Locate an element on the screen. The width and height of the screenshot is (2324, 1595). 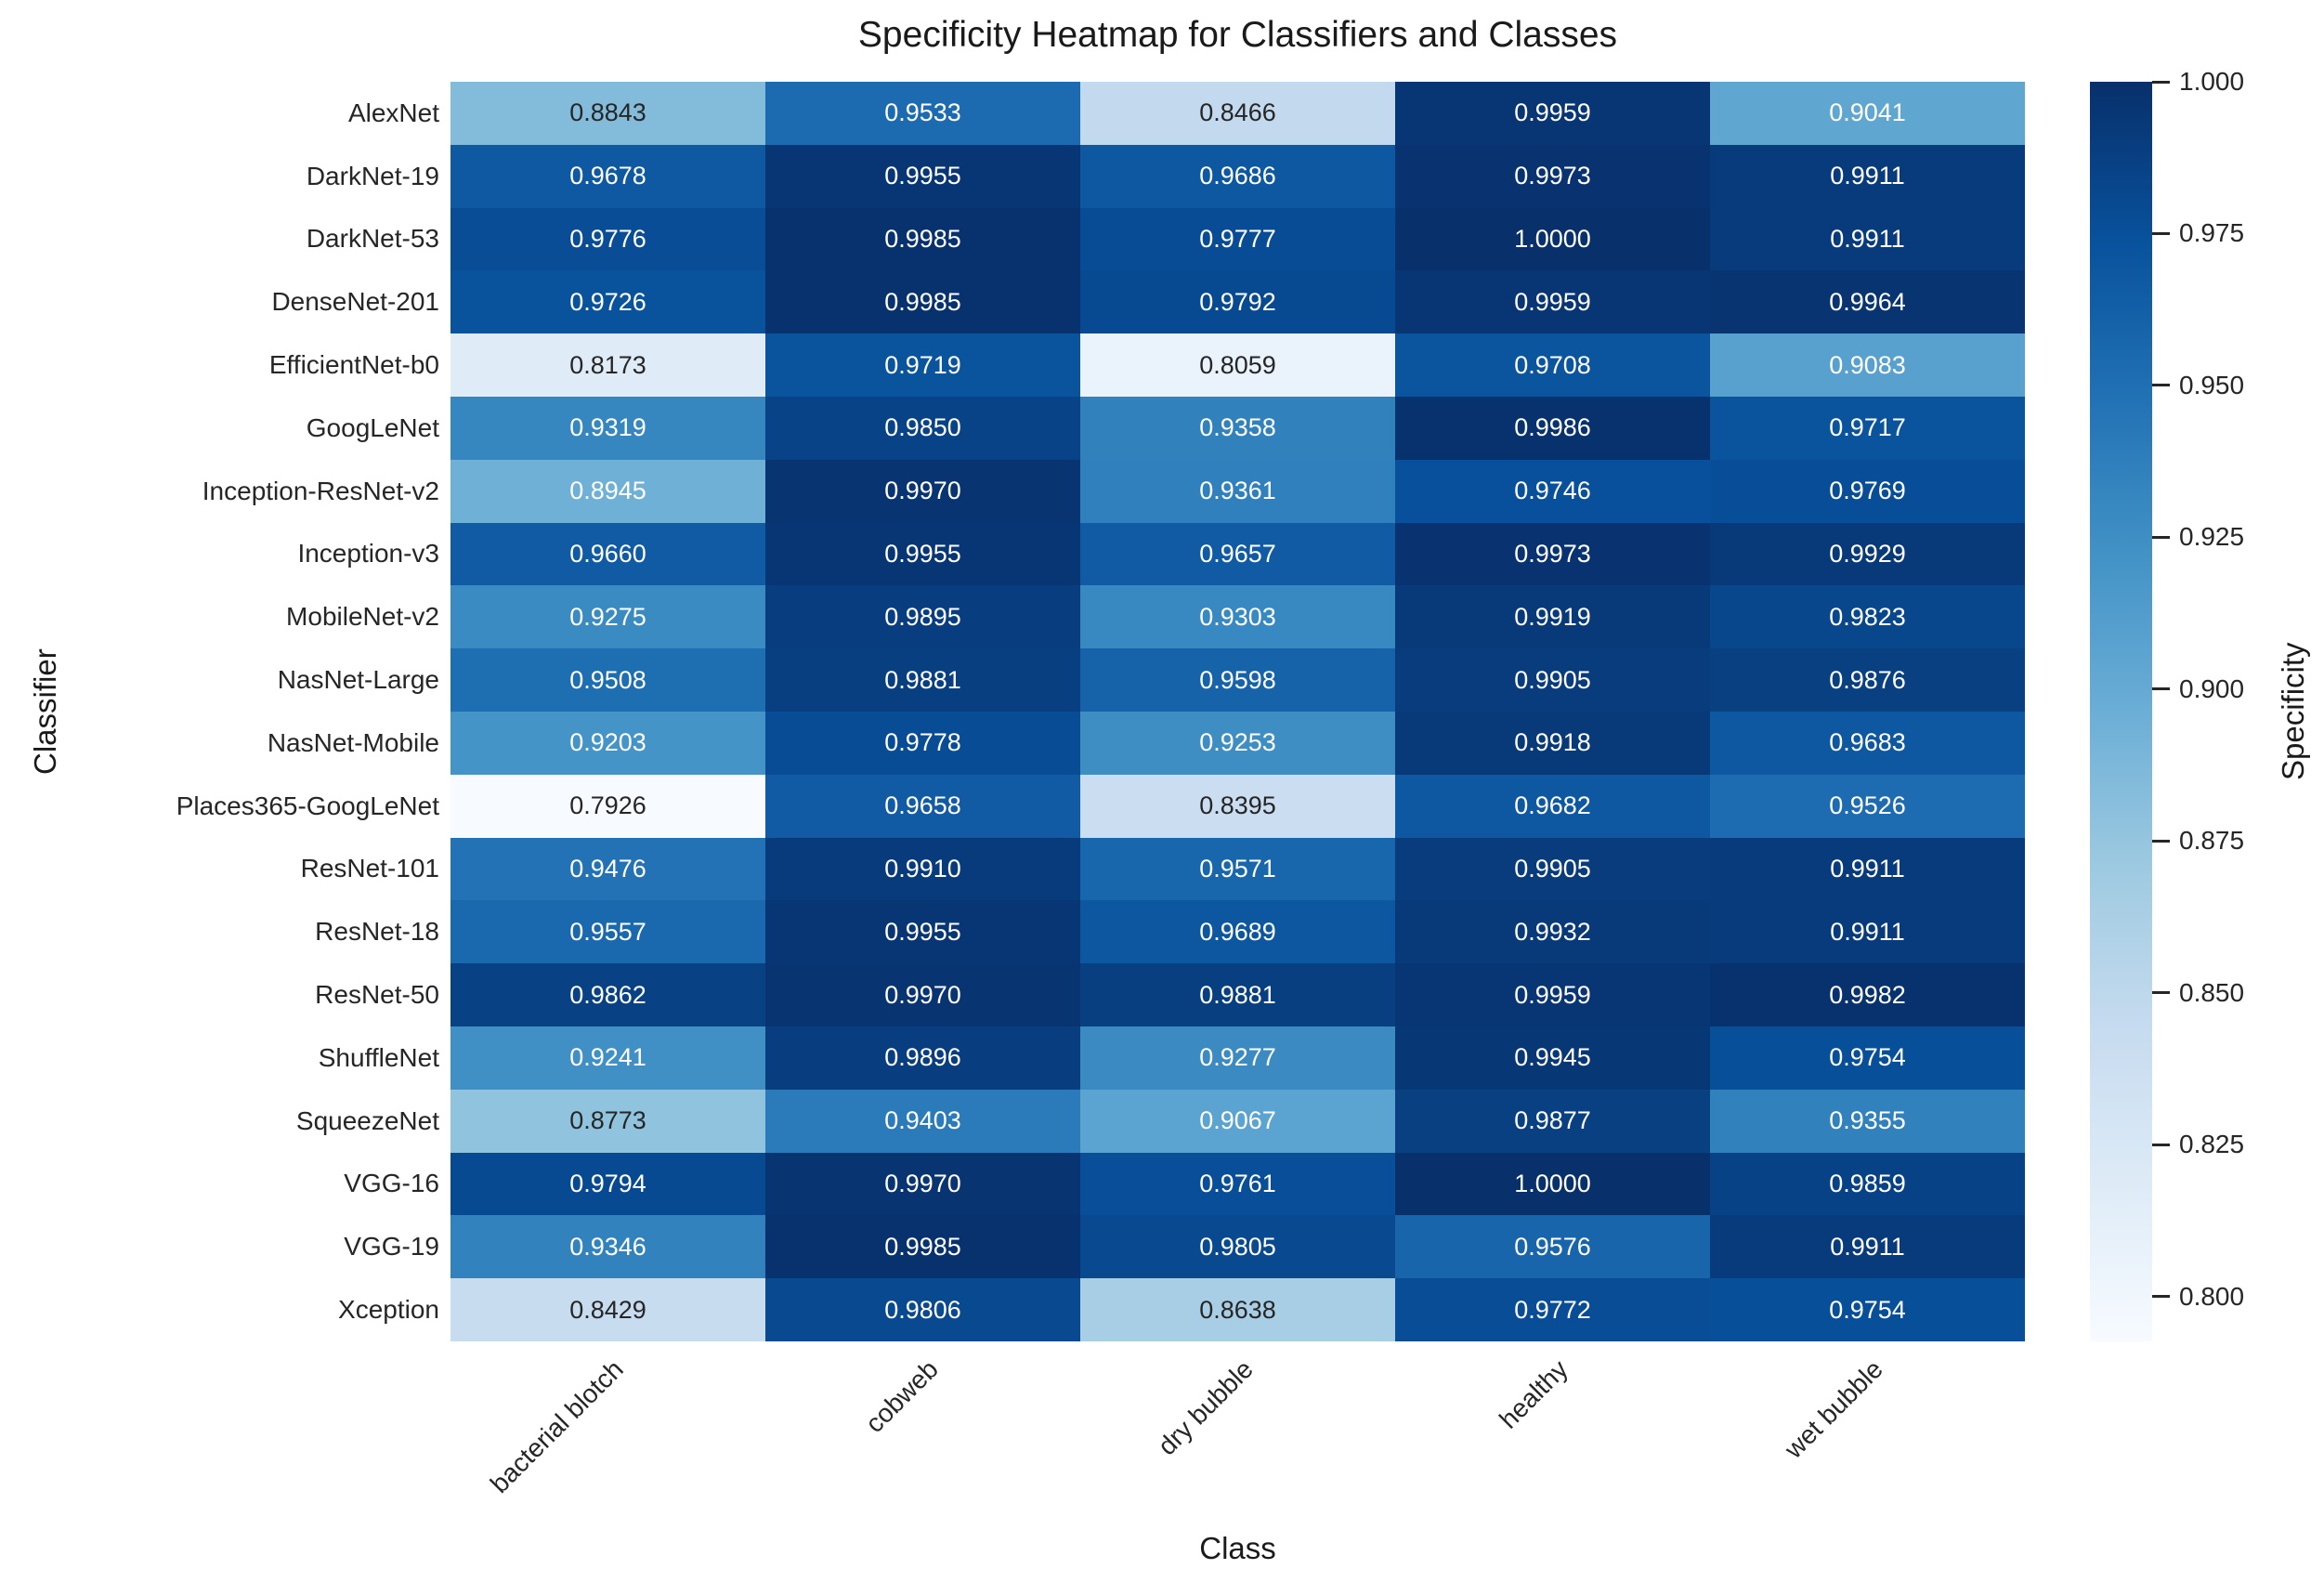
heatmap-cell-value: 0.9959 is located at coordinates (1552, 301).